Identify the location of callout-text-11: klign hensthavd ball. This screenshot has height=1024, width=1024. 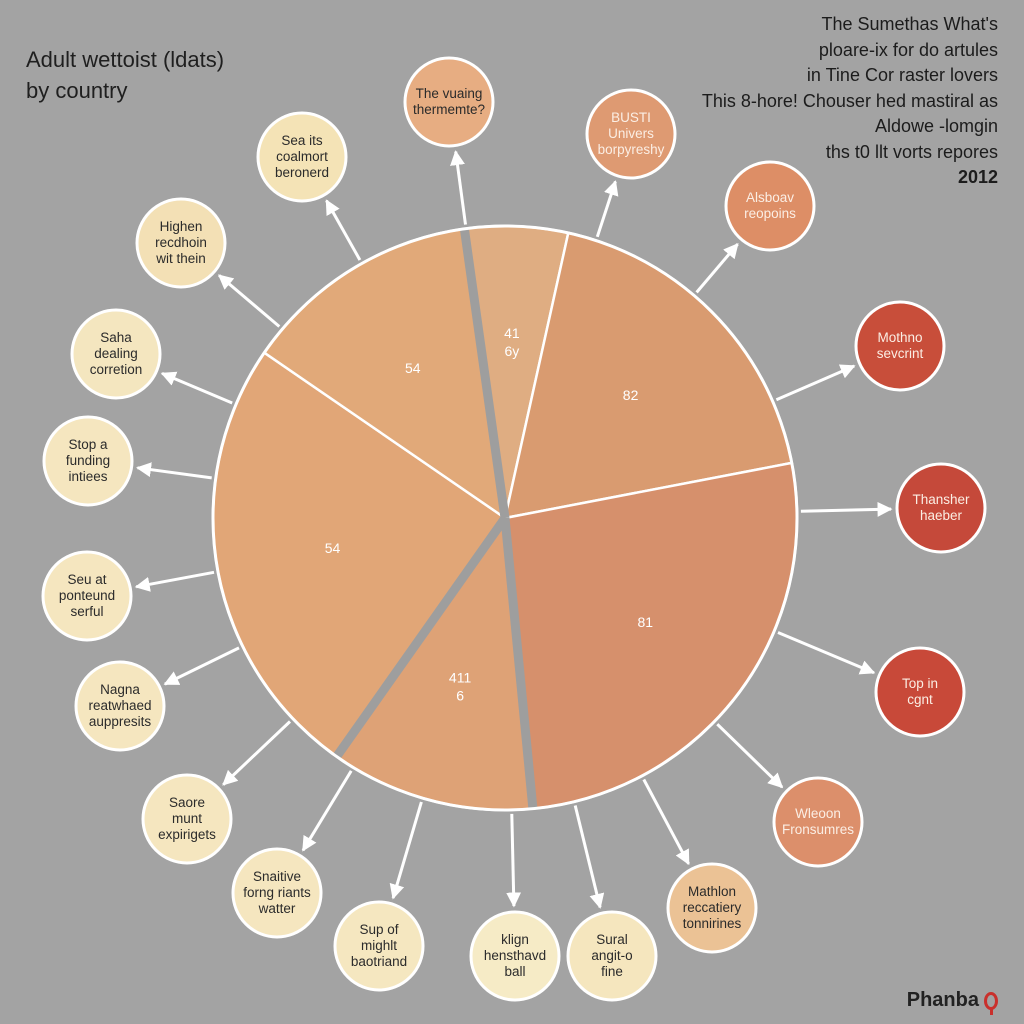
(515, 955).